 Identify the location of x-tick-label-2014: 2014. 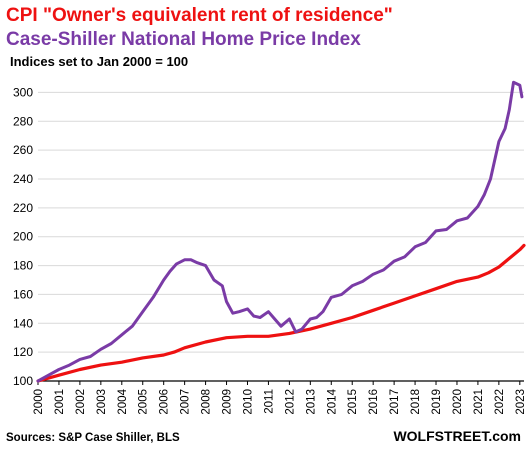
(332, 401).